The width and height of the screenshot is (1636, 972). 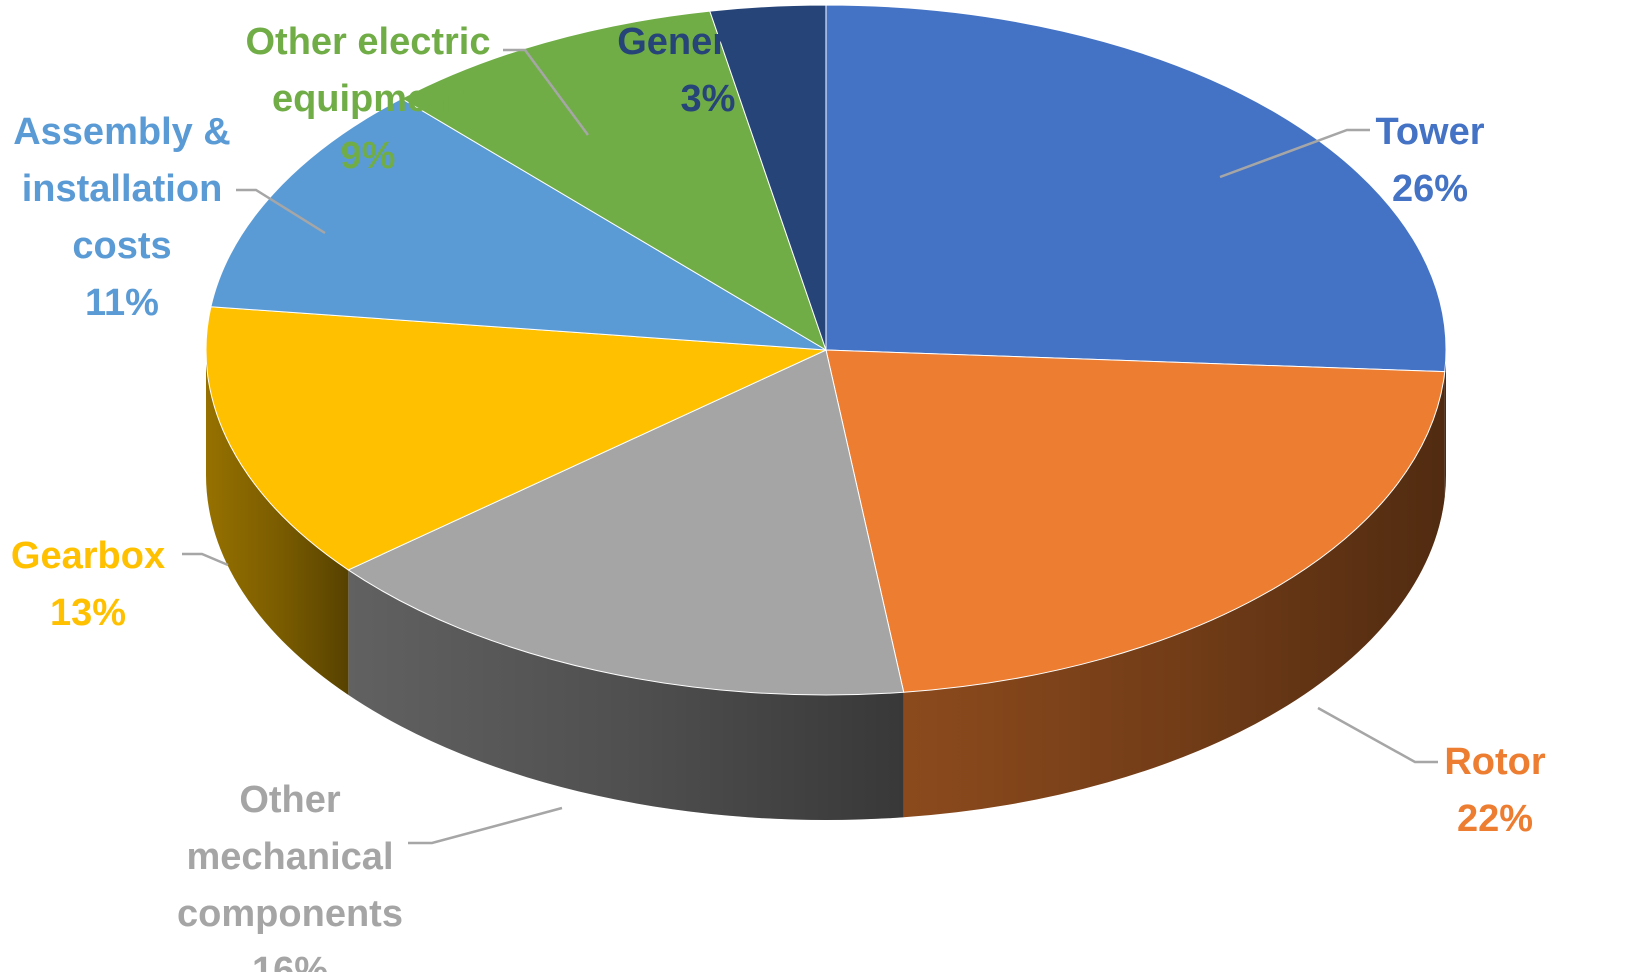 I want to click on slice-assembly-and-installation-costs, so click(x=518, y=224).